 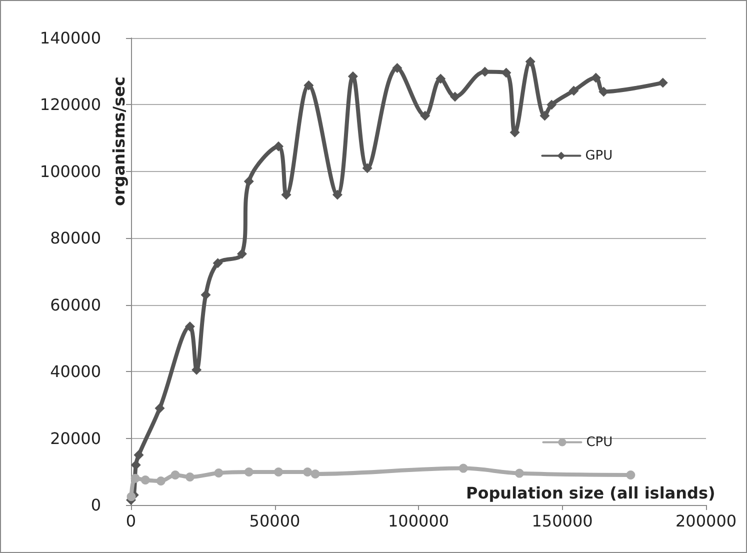 What do you see at coordinates (70, 171) in the screenshot?
I see `y-tick-label: 100000` at bounding box center [70, 171].